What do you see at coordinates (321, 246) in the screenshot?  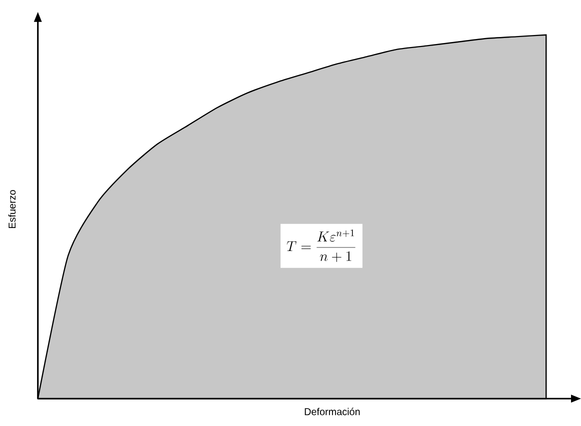 I see `annotation: $T=\frac{K\varepsilon^{n+1}}{n+1}$` at bounding box center [321, 246].